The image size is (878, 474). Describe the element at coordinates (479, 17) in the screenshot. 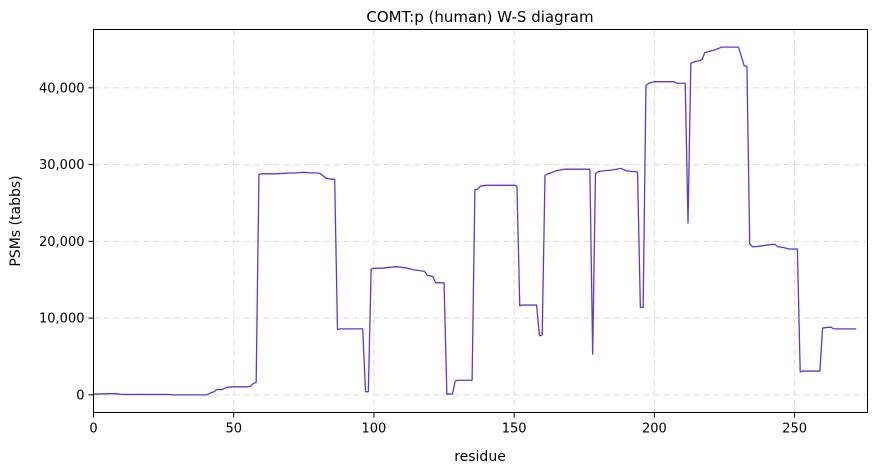

I see `chart-title: COMT:p (human) W-S diagram` at that location.